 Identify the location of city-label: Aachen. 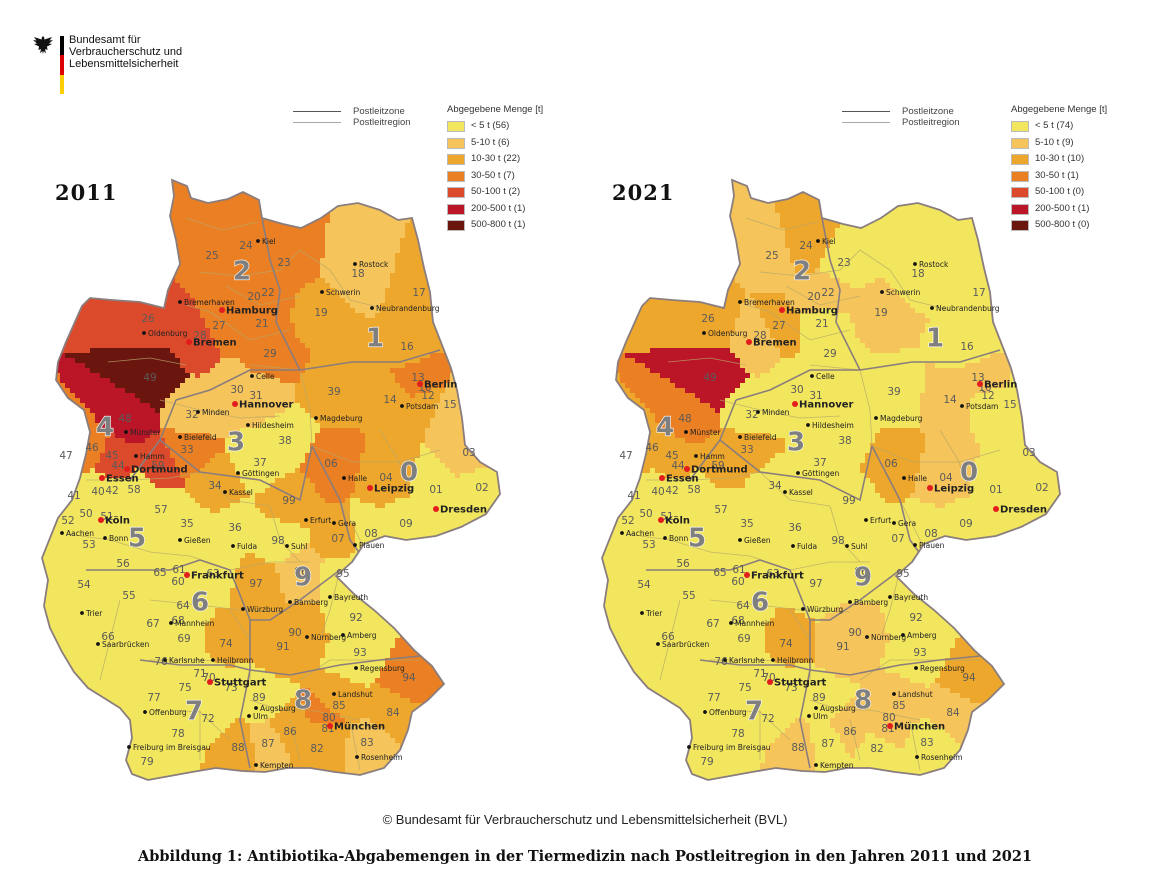
(80, 533).